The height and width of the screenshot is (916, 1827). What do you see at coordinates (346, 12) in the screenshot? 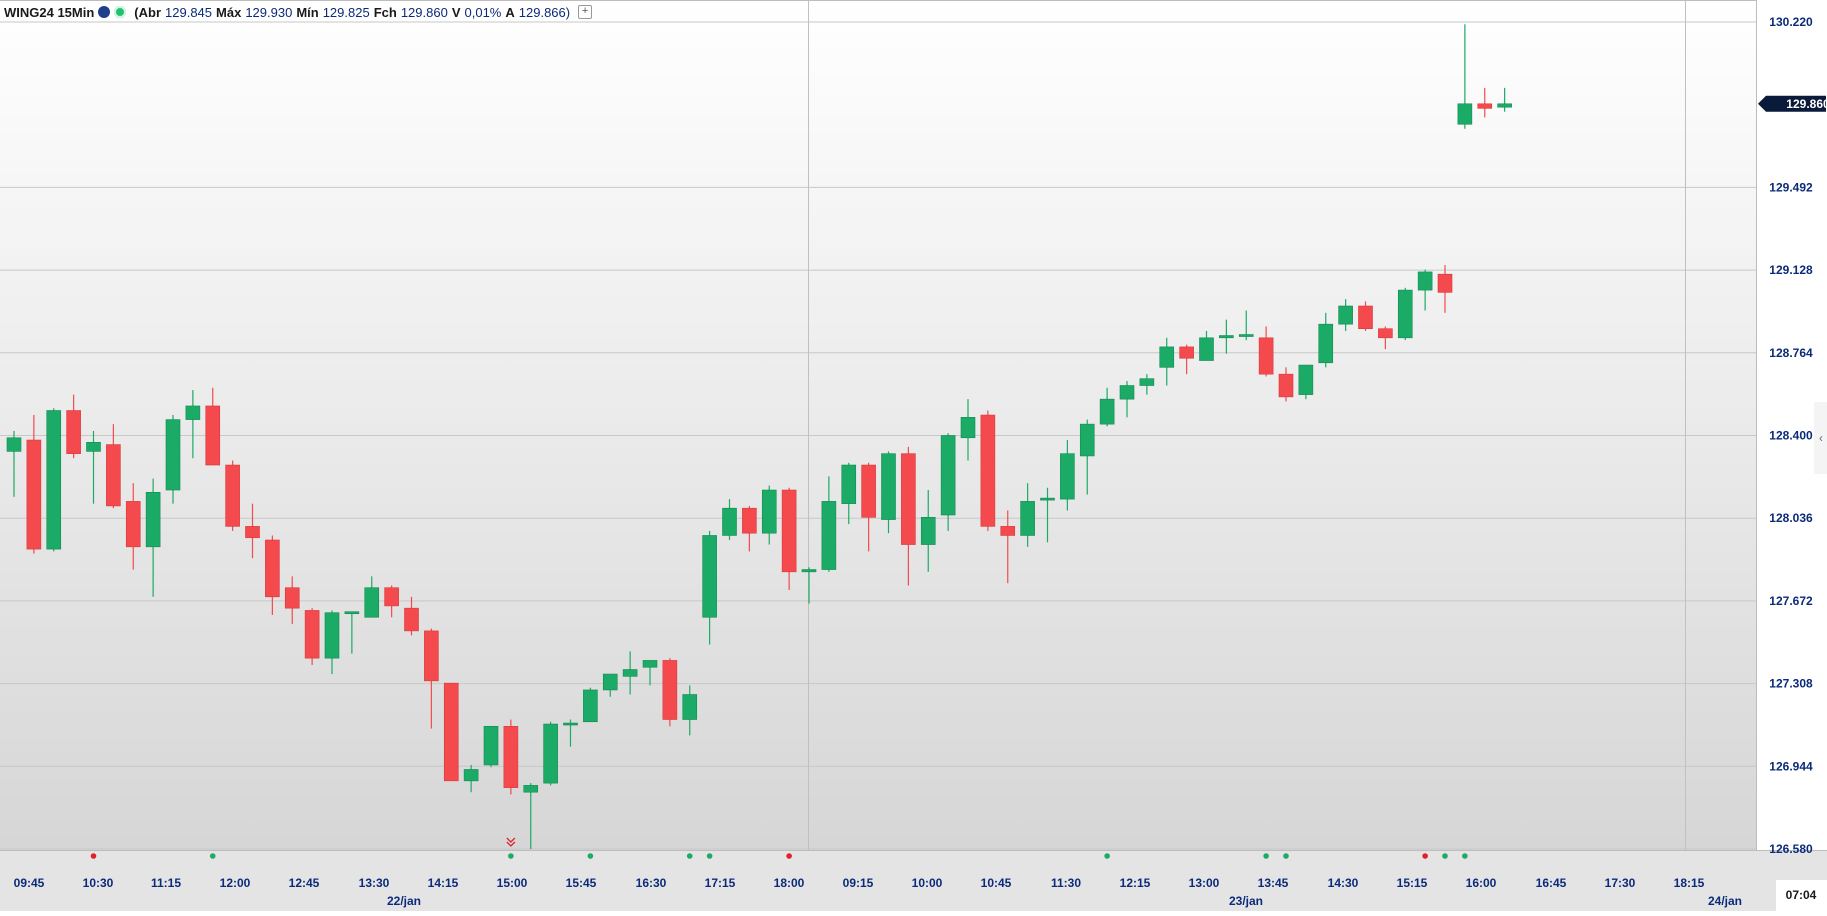
I see `low-value: 129.825` at bounding box center [346, 12].